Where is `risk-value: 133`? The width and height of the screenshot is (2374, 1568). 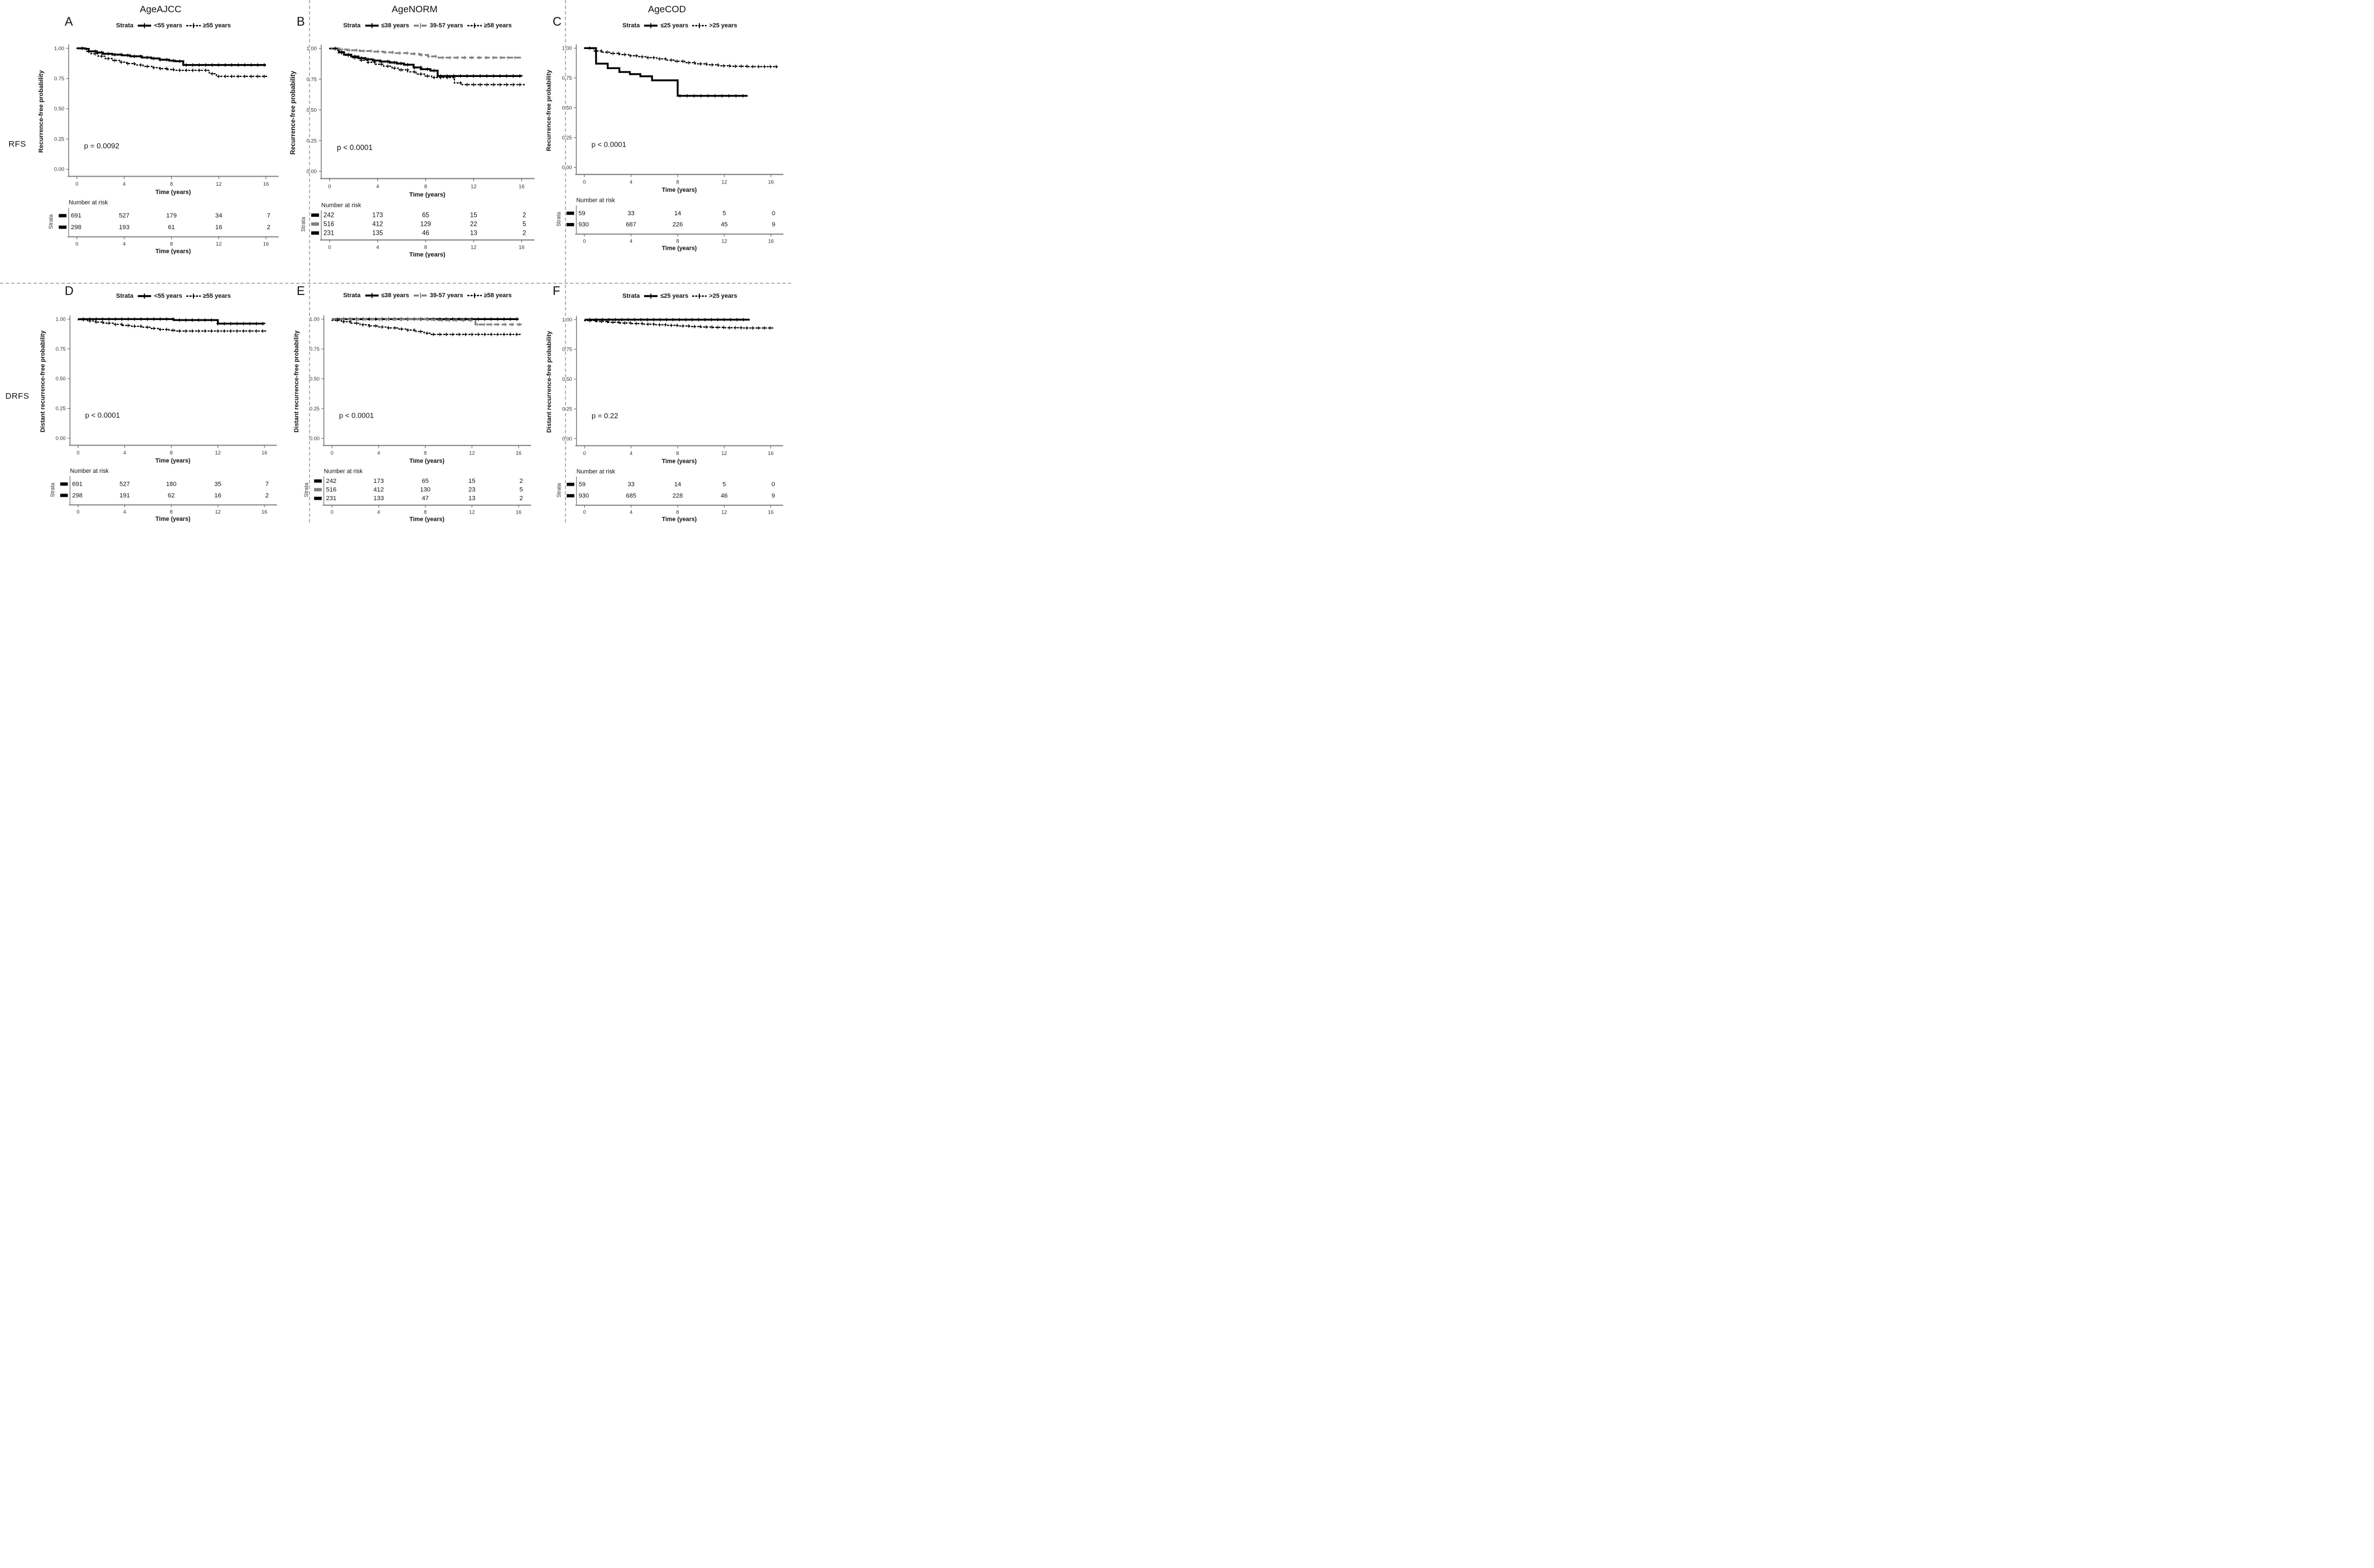
risk-value: 133 is located at coordinates (379, 498).